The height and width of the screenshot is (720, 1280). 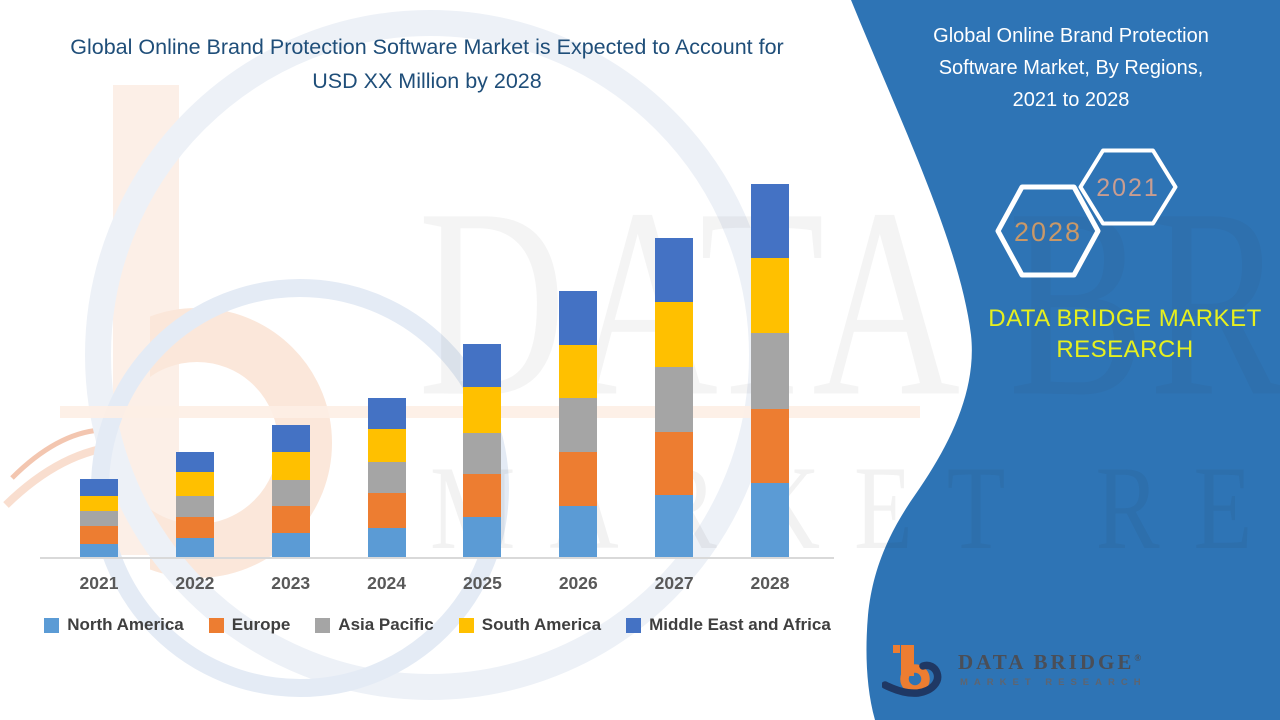 I want to click on brand-name-line-2: RESEARCH, so click(x=1125, y=349).